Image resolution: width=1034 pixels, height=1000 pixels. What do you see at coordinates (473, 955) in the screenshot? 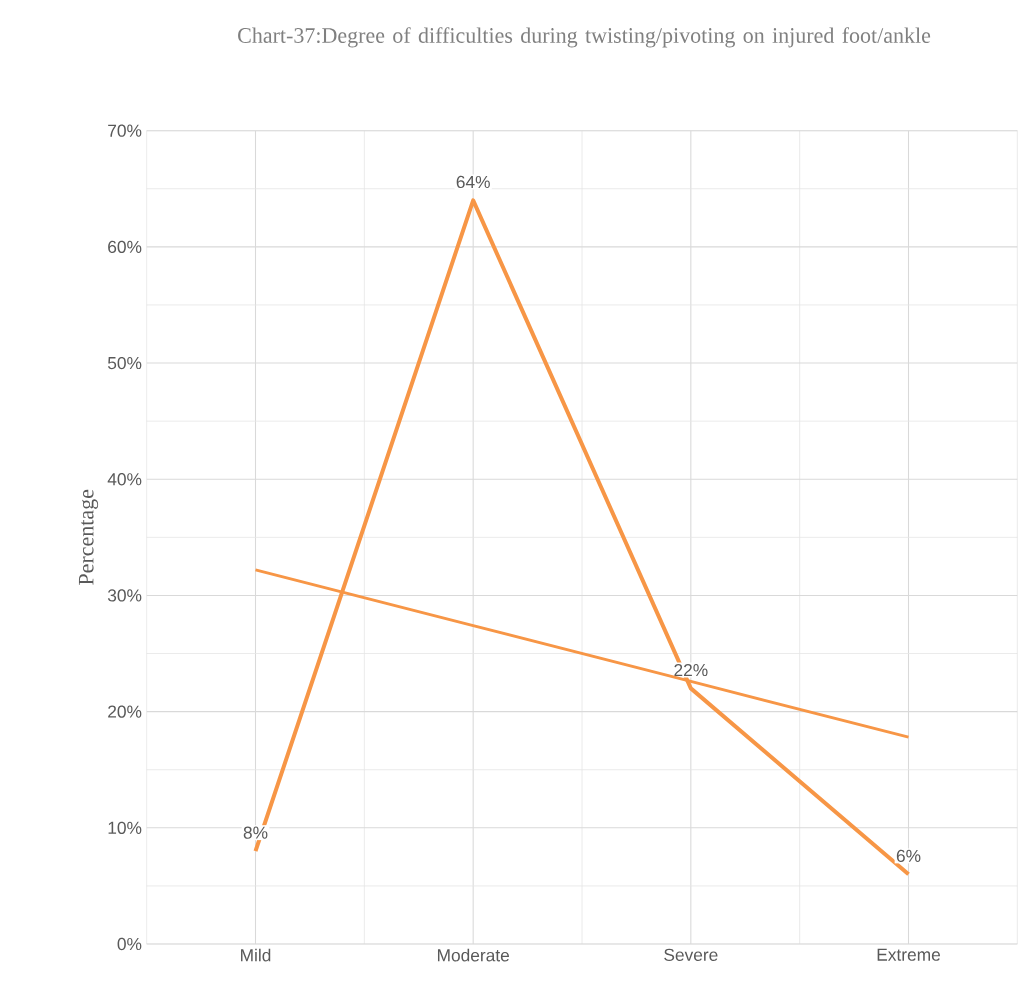
I see `x-tick-label: Moderate` at bounding box center [473, 955].